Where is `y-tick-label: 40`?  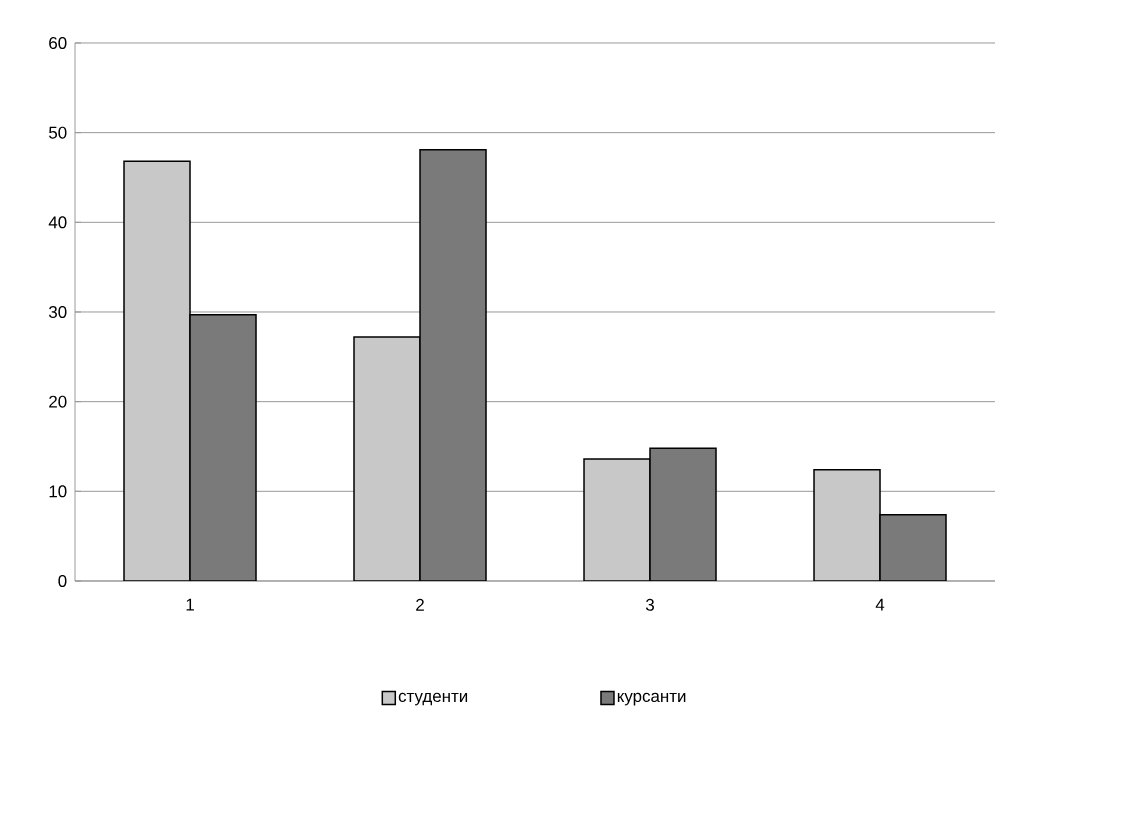
y-tick-label: 40 is located at coordinates (57, 222).